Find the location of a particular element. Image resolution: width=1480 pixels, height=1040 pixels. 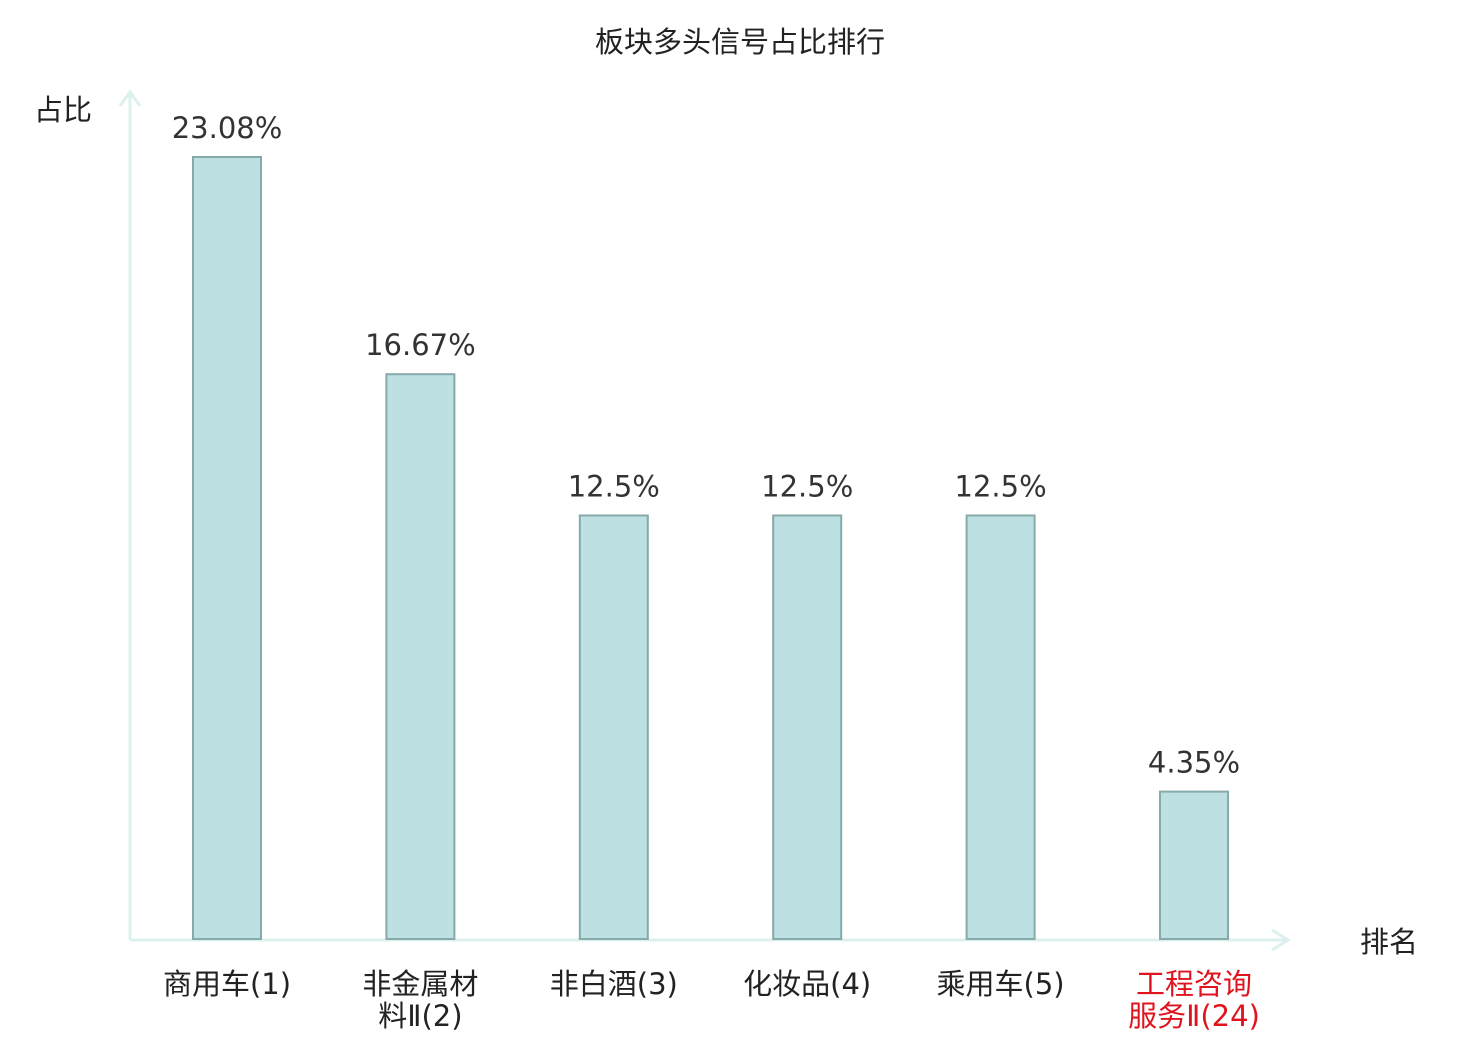

value-label-1: 23.08% is located at coordinates (227, 128).